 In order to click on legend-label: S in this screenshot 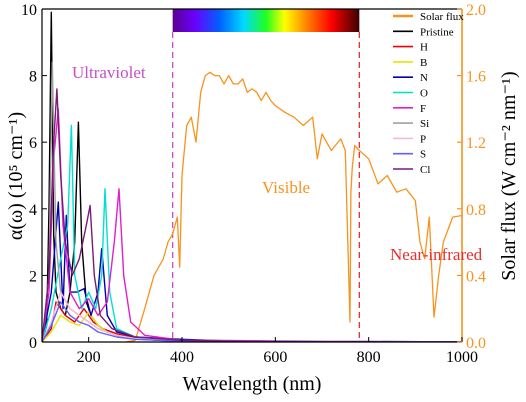, I will do `click(423, 155)`.